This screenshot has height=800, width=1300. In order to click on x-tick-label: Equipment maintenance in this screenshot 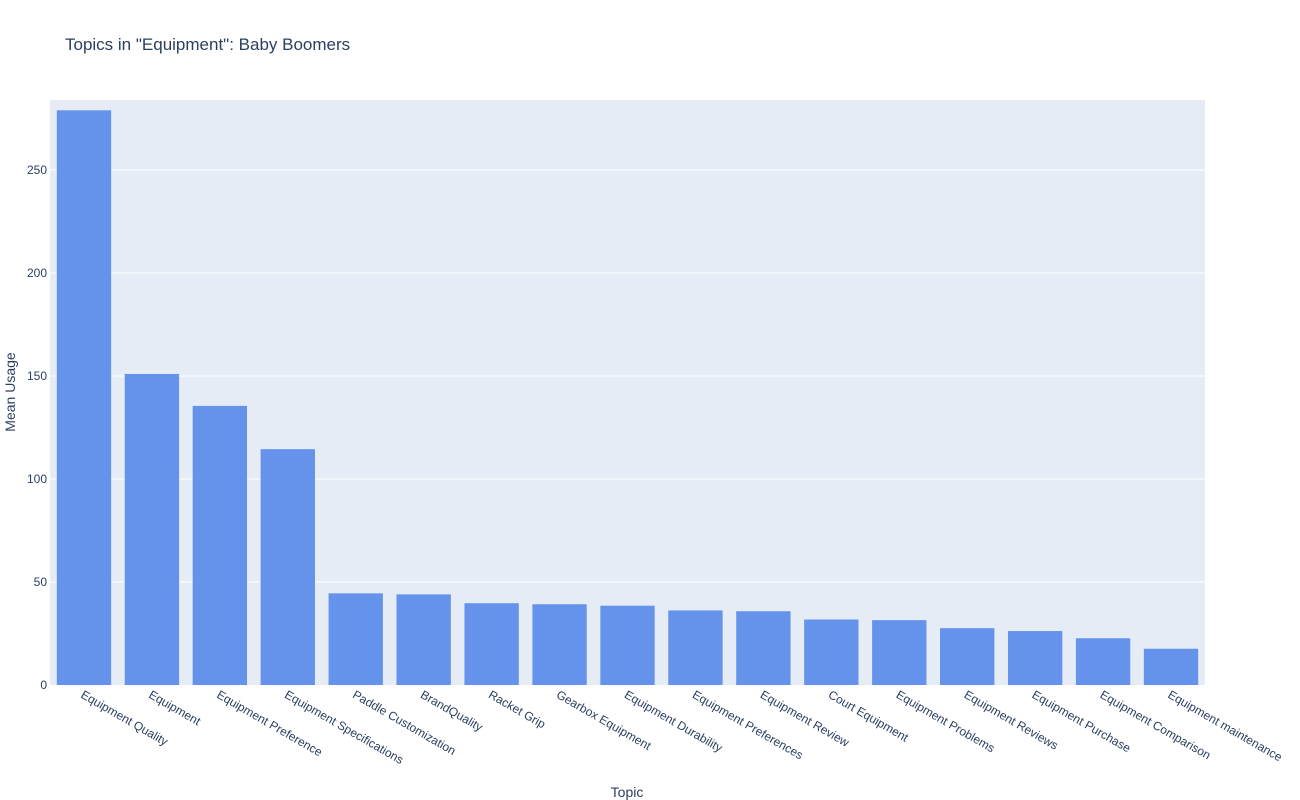, I will do `click(1225, 725)`.